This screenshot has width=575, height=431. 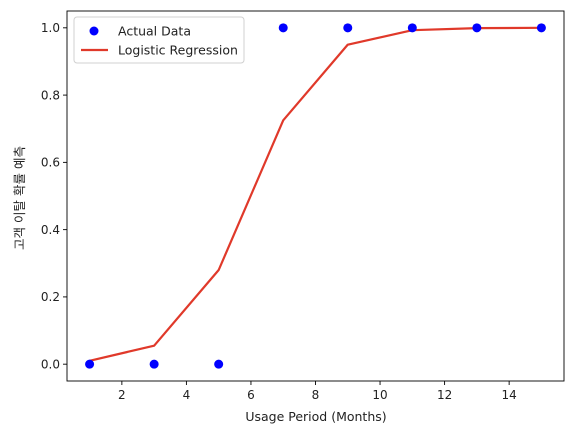 I want to click on y-axis-label: 고객 이탈 확률 예측, so click(x=19, y=198).